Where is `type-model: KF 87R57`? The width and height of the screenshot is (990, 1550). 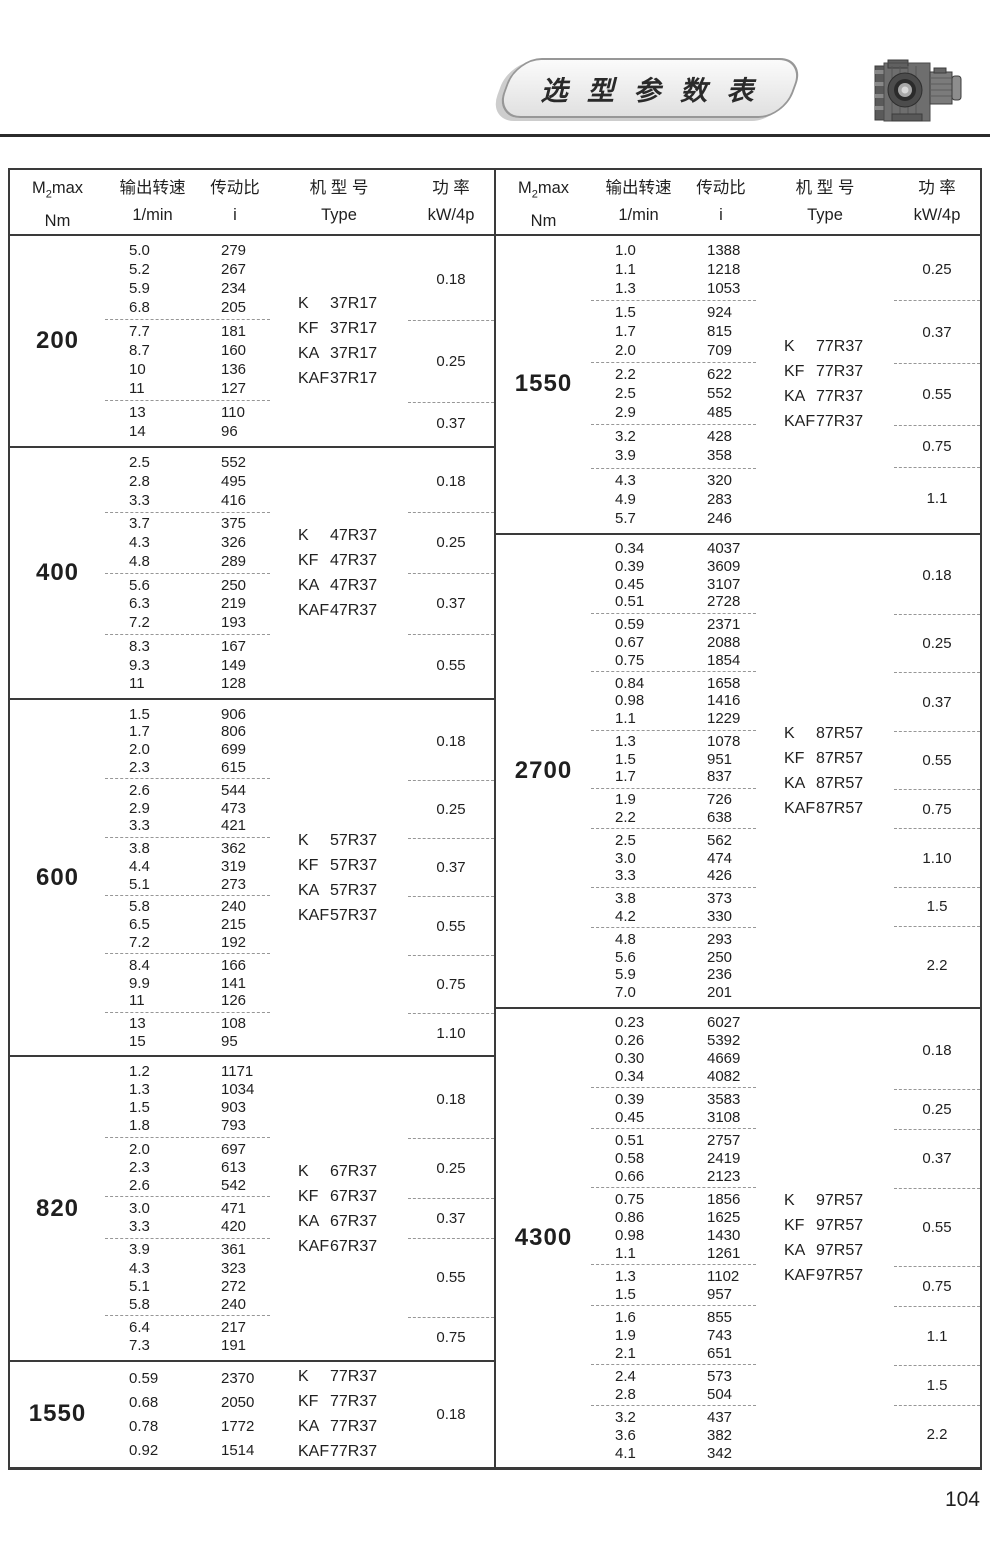
type-model: KF 87R57 is located at coordinates (839, 758).